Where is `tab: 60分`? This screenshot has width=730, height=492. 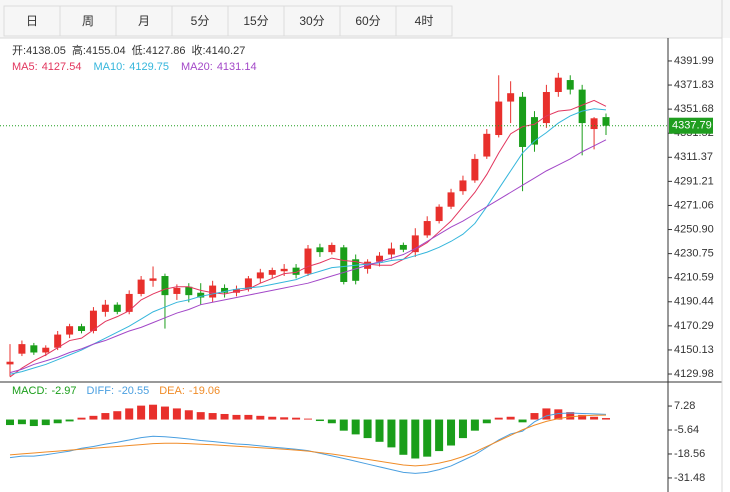 tab: 60分 is located at coordinates (368, 21).